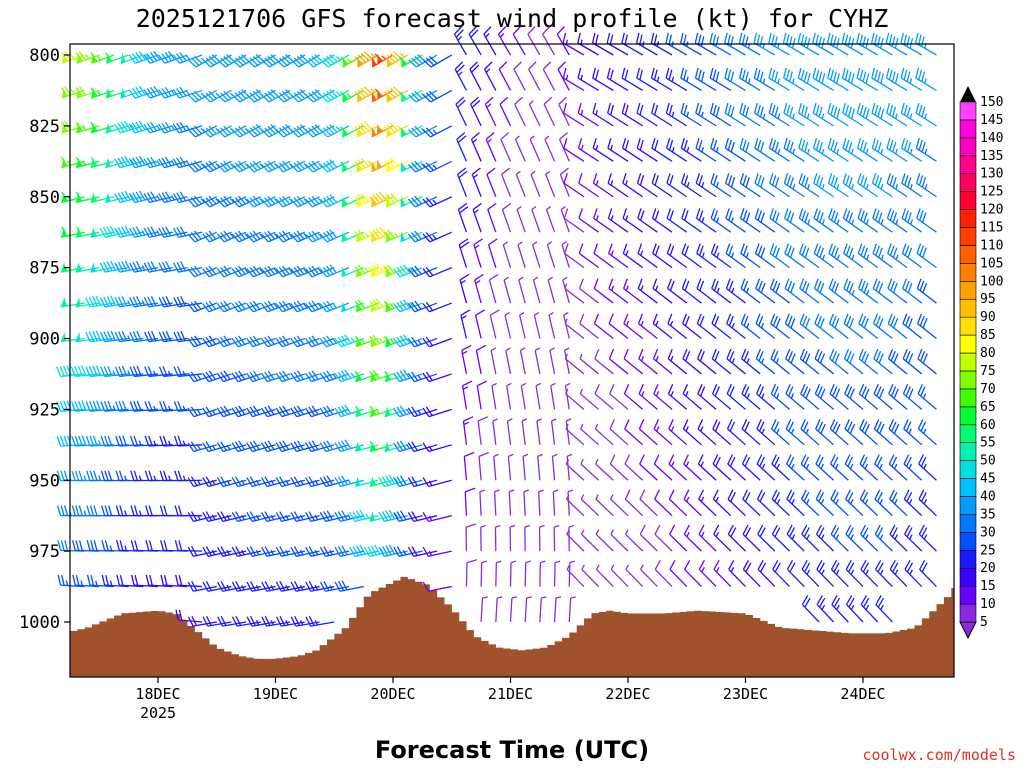  I want to click on colorbar-label: 15, so click(988, 586).